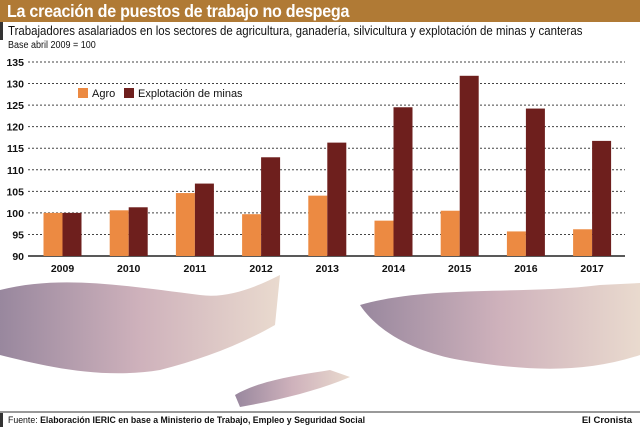 Image resolution: width=640 pixels, height=427 pixels. What do you see at coordinates (185, 224) in the screenshot?
I see `bar-agro-2011` at bounding box center [185, 224].